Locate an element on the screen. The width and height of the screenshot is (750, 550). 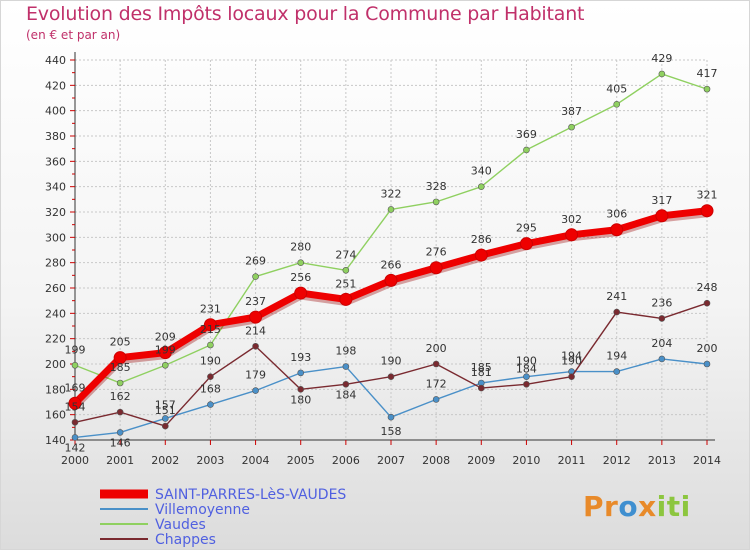
y-tick-label: 240 is located at coordinates (55, 313).